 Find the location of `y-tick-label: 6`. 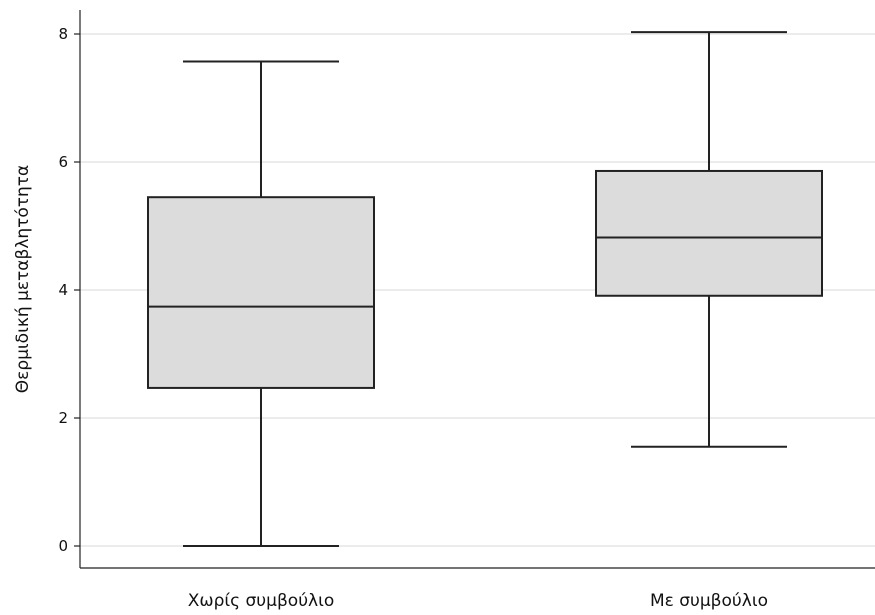

y-tick-label: 6 is located at coordinates (63, 162).